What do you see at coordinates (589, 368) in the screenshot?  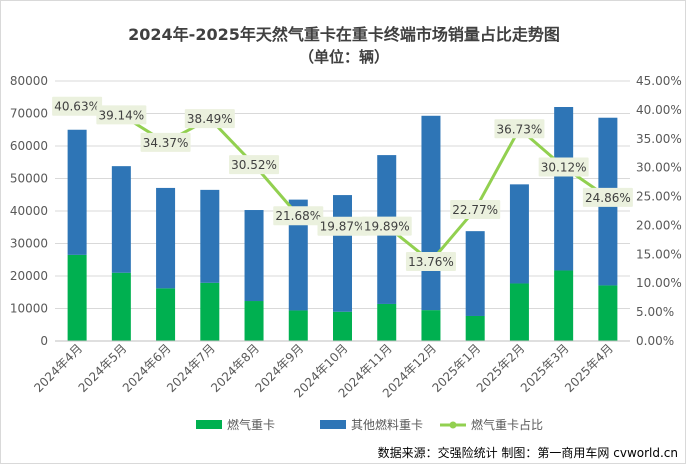 I see `x-tick-label: 2025年4月` at bounding box center [589, 368].